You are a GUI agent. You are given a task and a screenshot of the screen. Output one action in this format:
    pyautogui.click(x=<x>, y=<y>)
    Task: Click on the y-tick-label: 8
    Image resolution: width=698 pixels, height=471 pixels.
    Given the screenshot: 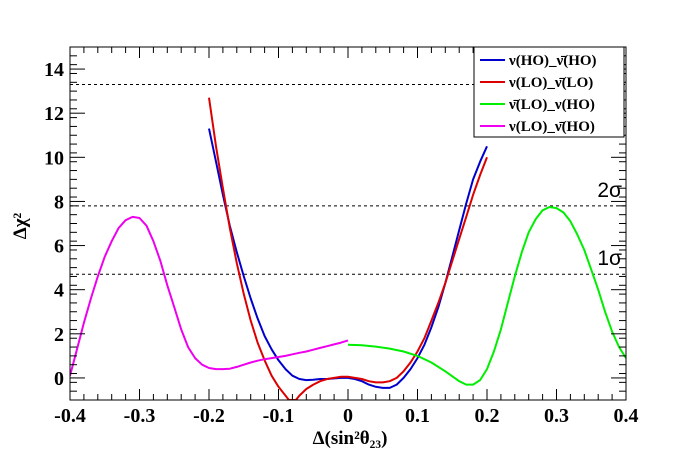 What is the action you would take?
    pyautogui.click(x=59, y=202)
    